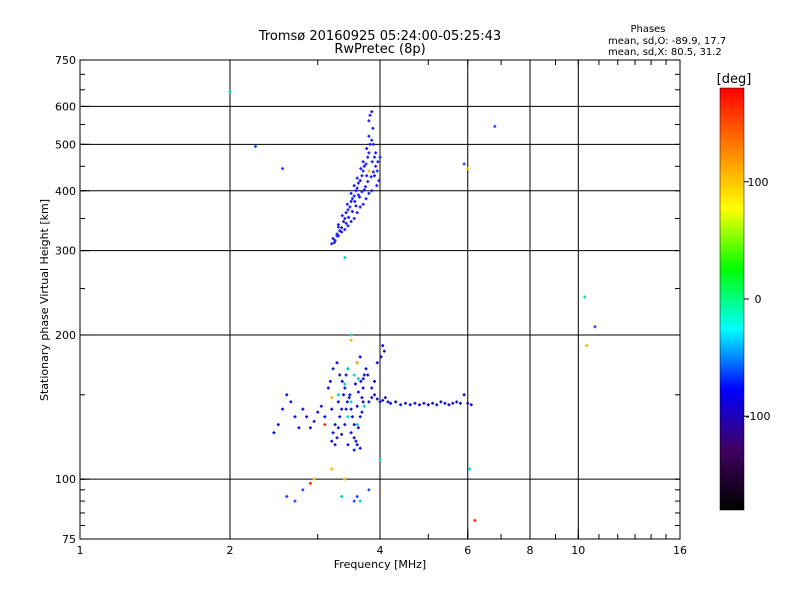  Describe the element at coordinates (65, 335) in the screenshot. I see `y-tick-label: 200` at that location.